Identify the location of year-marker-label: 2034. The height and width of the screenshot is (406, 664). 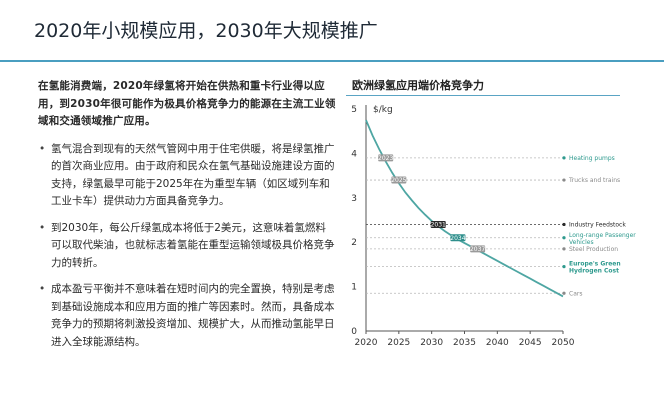
(457, 238).